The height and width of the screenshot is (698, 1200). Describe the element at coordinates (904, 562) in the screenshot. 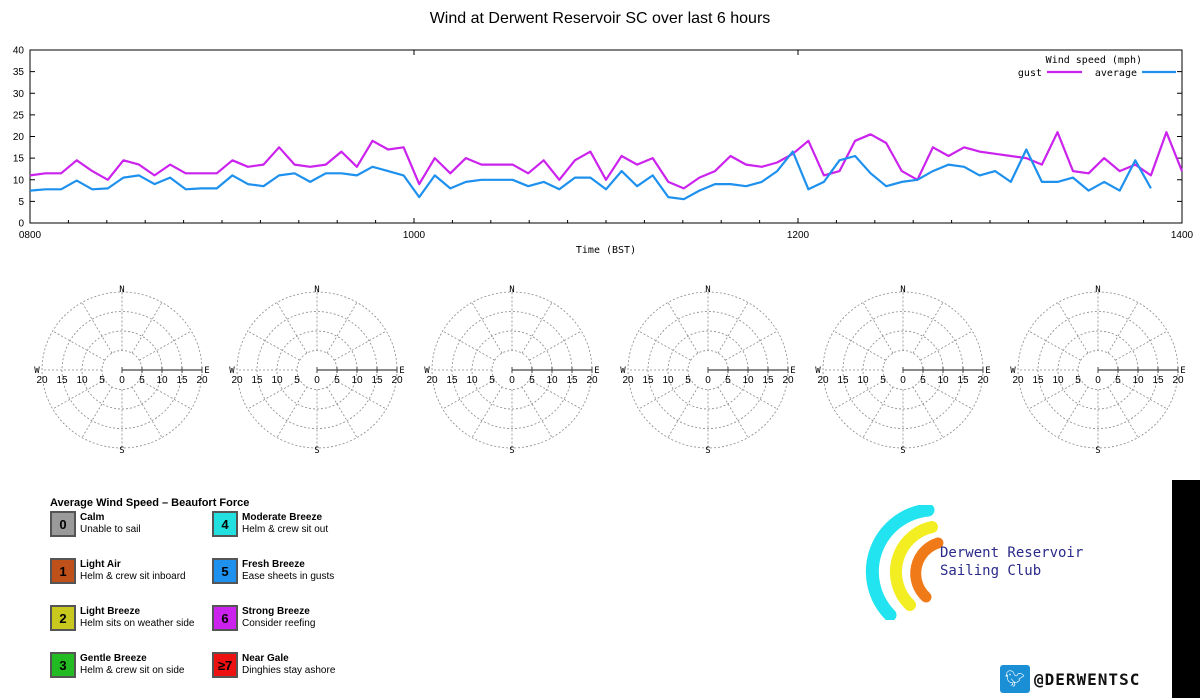

I see `sail-arcs-icon` at that location.